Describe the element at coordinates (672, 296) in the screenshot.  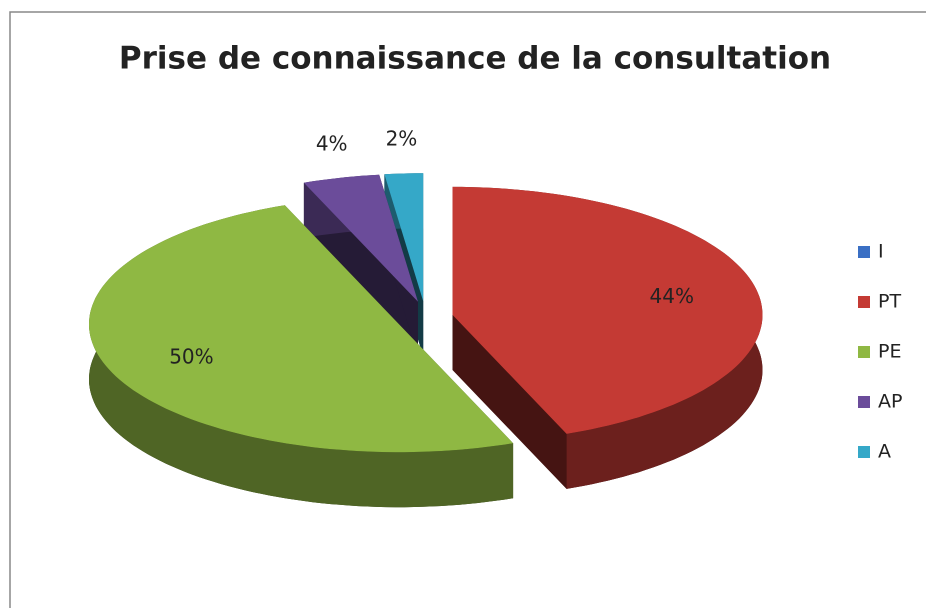
I see `data-label: 44%` at that location.